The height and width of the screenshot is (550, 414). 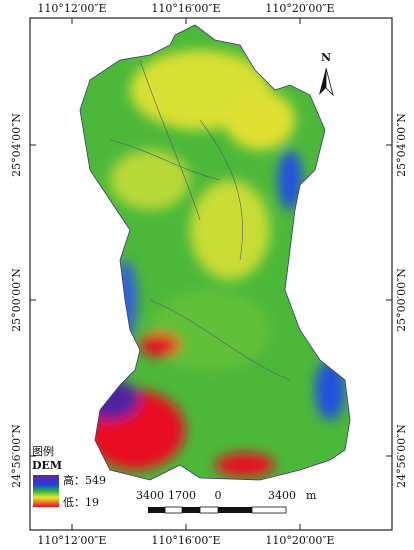 I want to click on legend-ramp, so click(x=46, y=491).